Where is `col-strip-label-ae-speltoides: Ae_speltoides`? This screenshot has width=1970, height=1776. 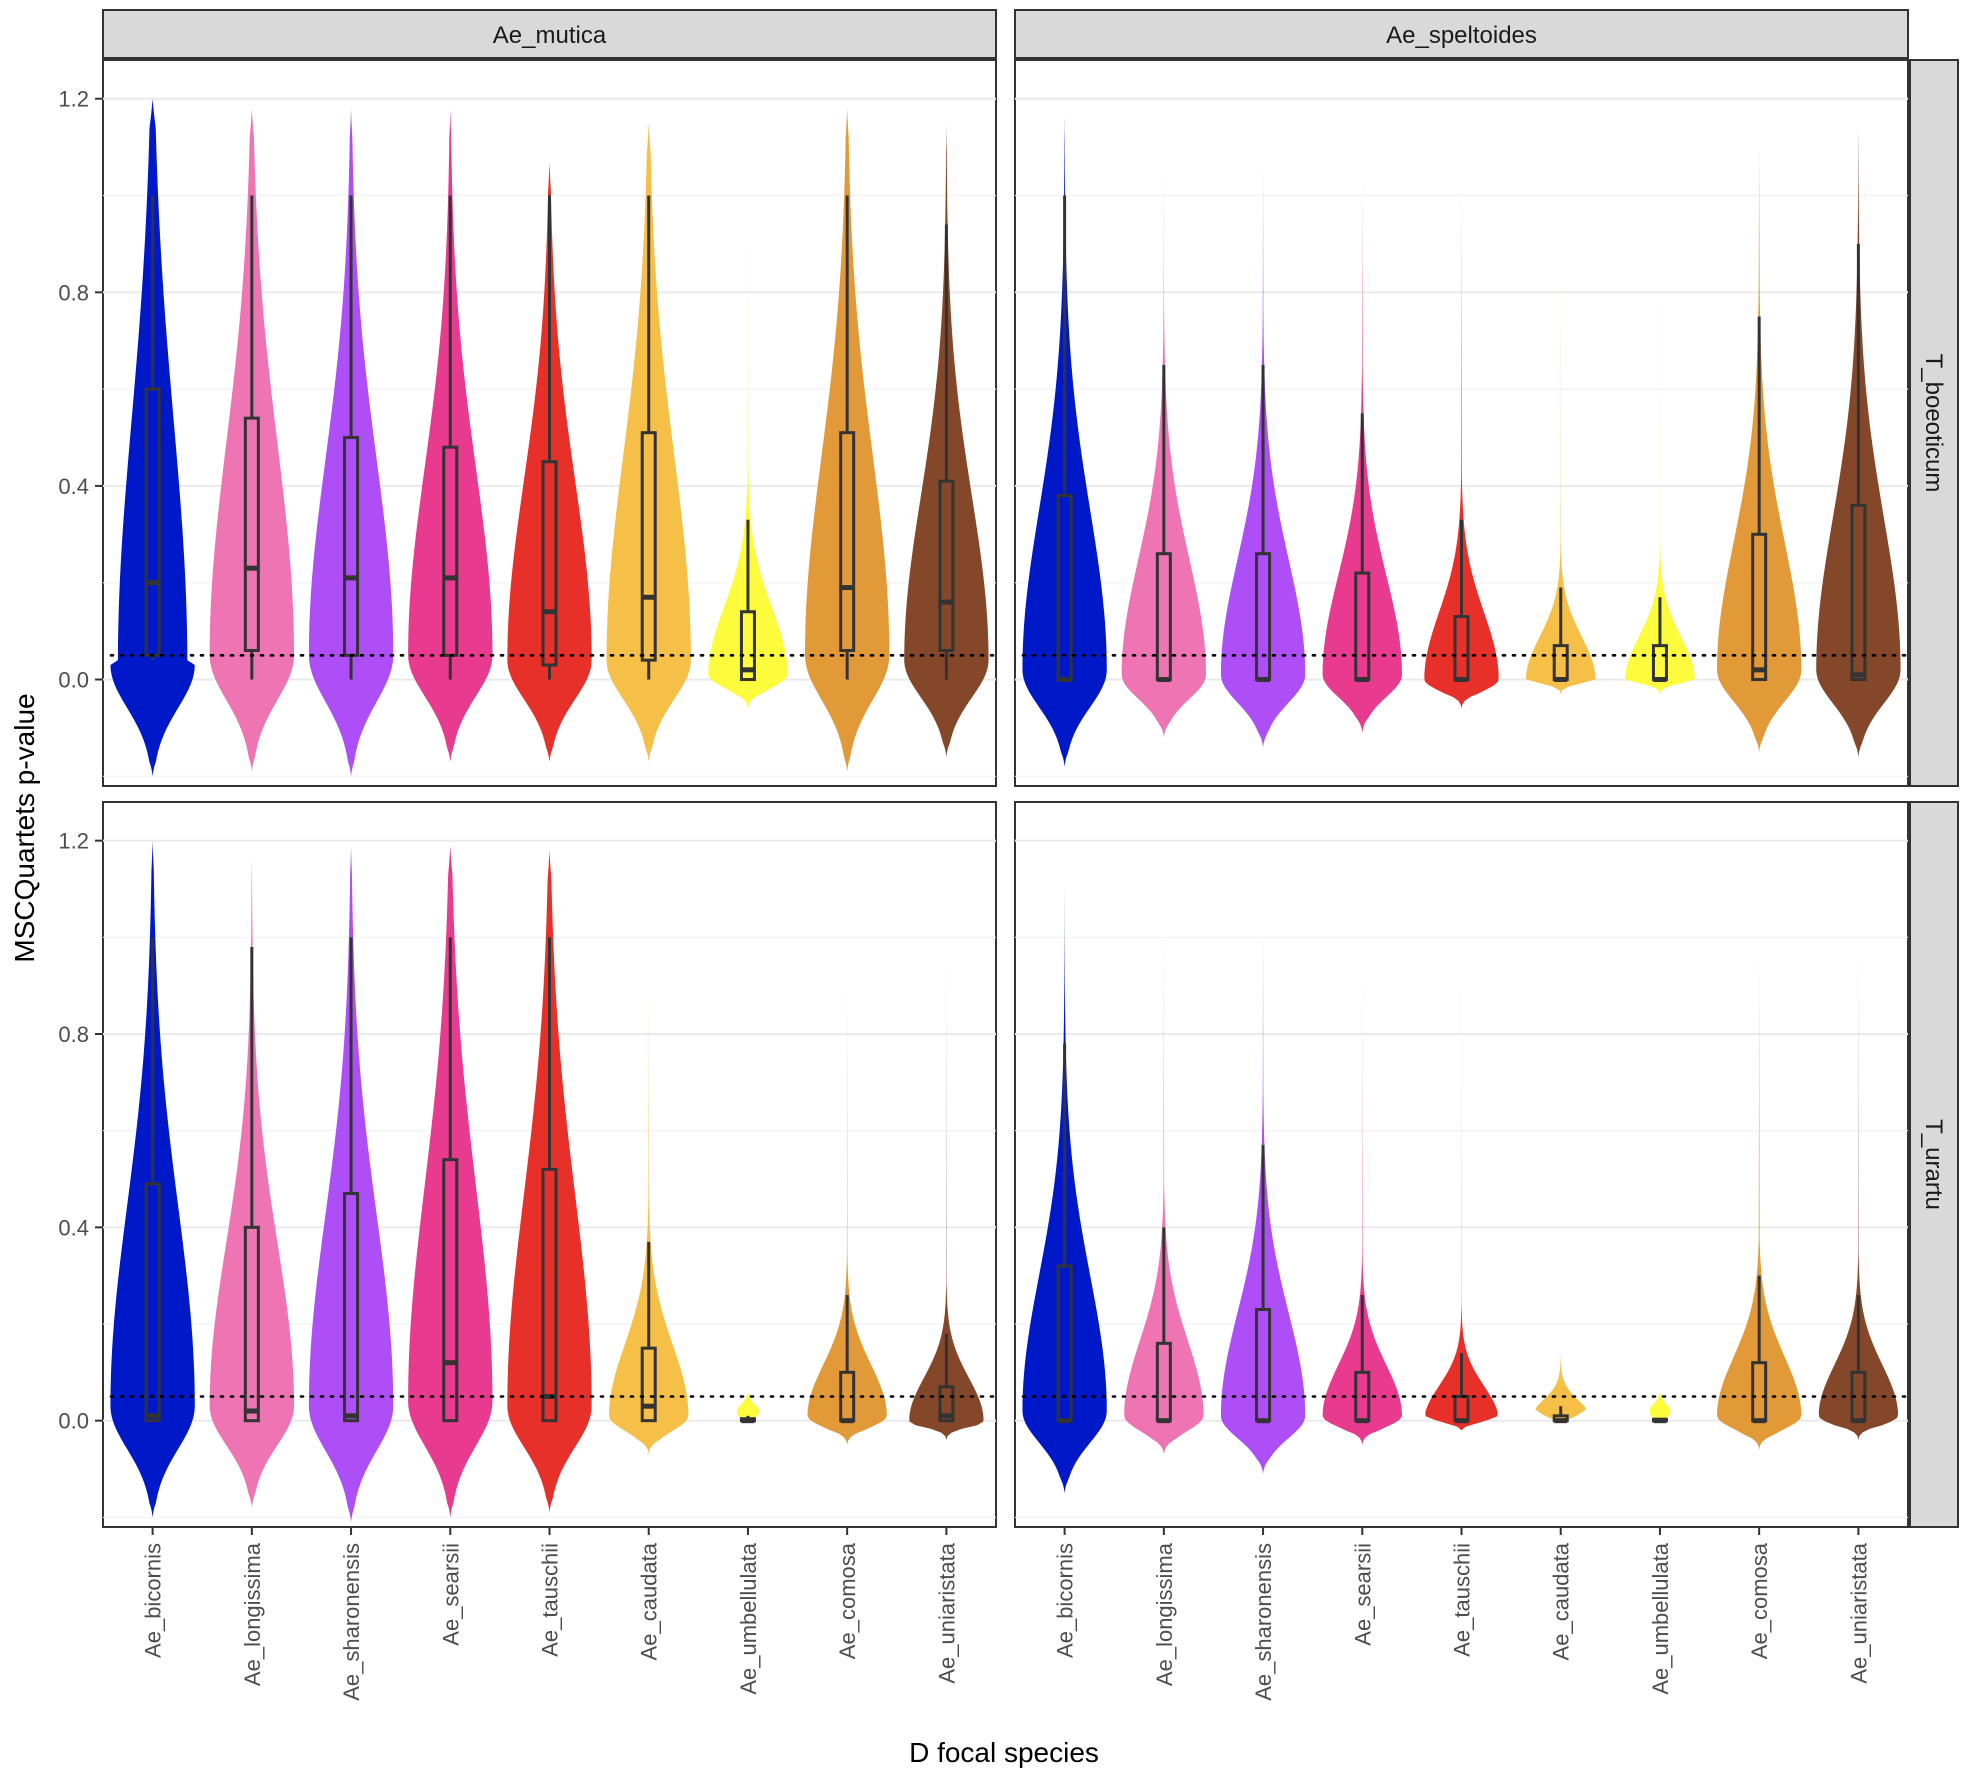 col-strip-label-ae-speltoides: Ae_speltoides is located at coordinates (1461, 35).